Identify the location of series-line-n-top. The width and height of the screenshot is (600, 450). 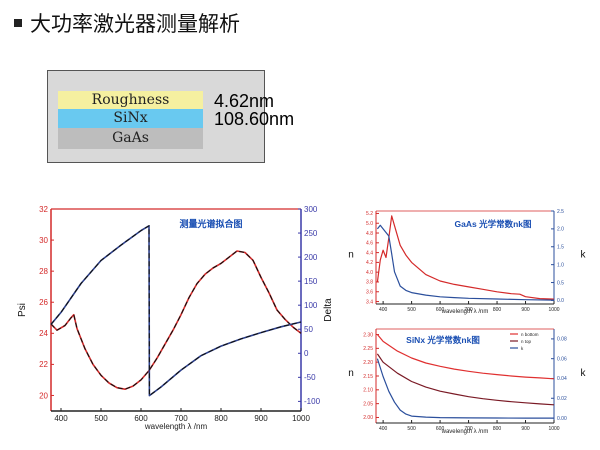
(465, 379).